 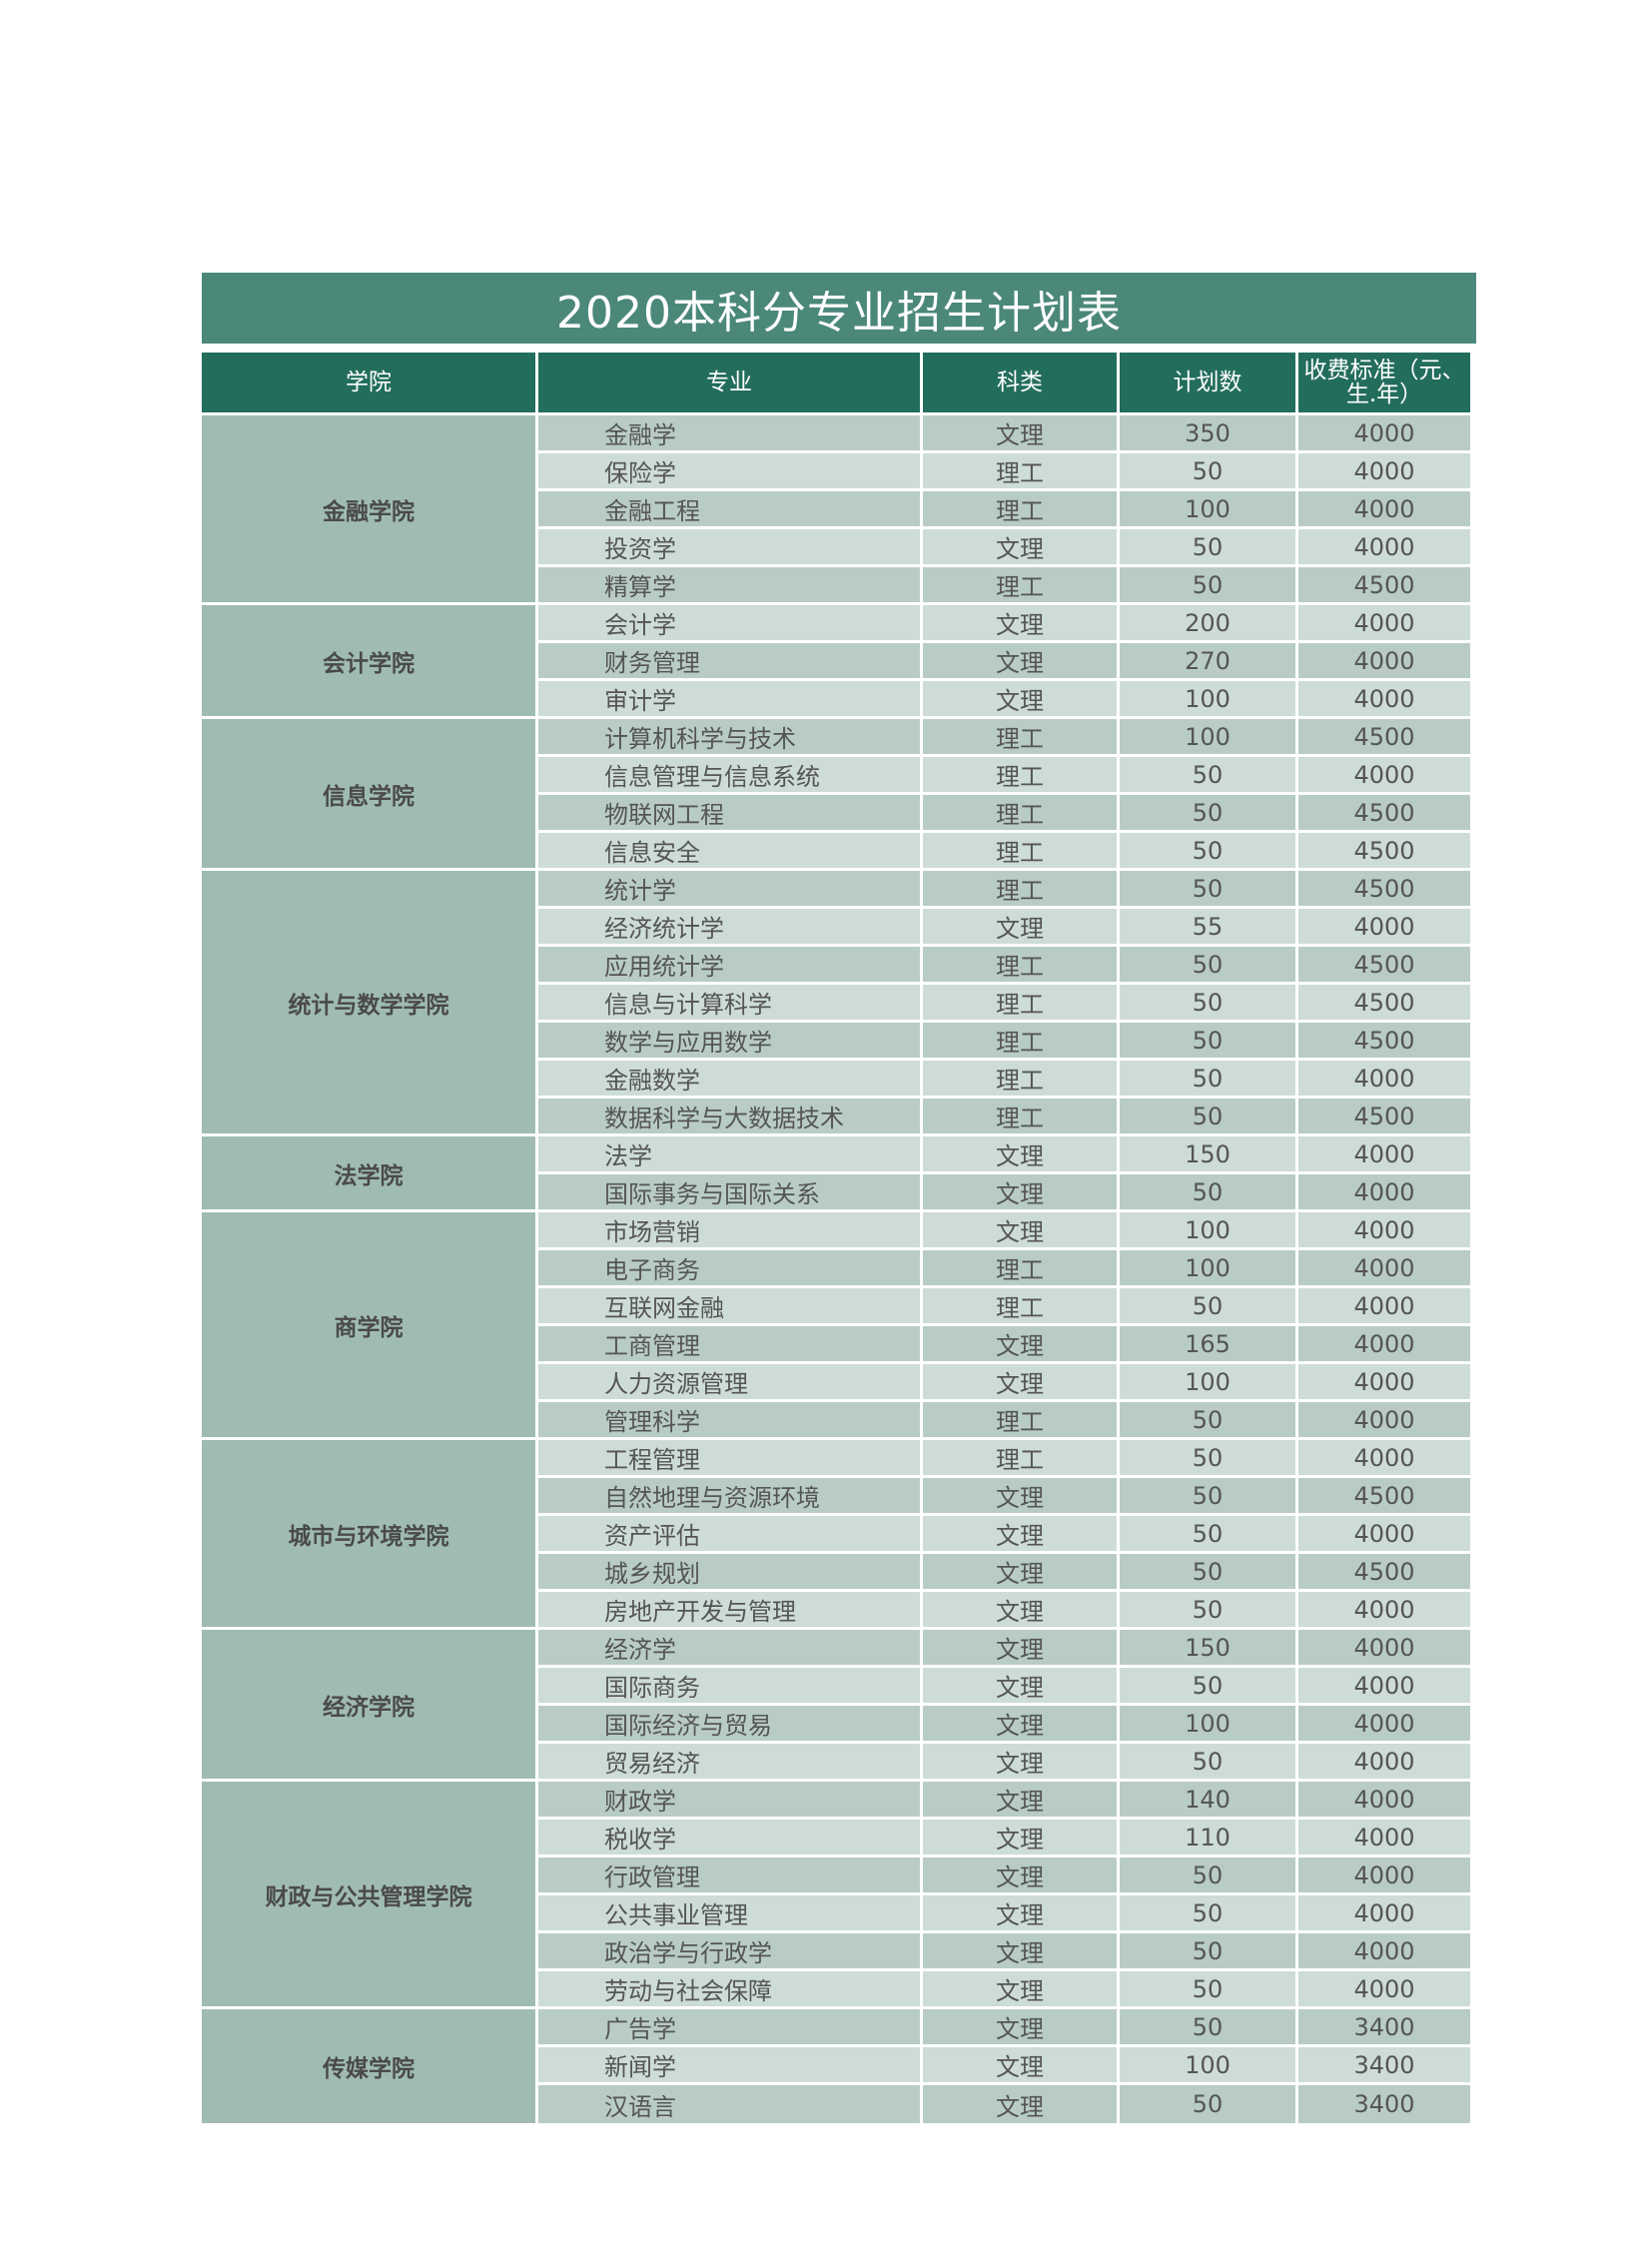 I want to click on header-category: 科类, so click(x=1020, y=382).